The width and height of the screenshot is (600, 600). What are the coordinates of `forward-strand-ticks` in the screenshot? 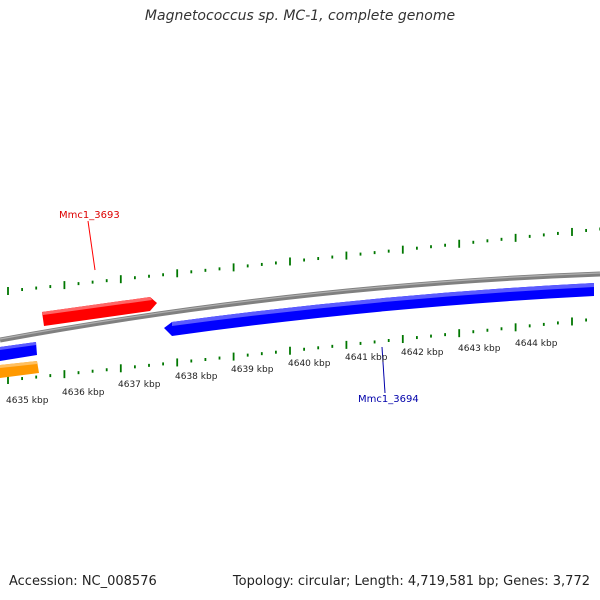 It's located at (303, 261).